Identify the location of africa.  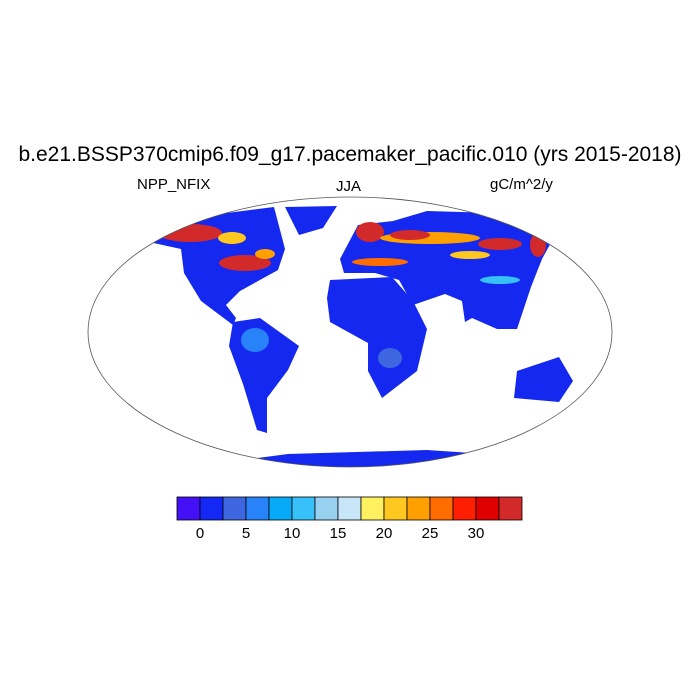
(377, 337).